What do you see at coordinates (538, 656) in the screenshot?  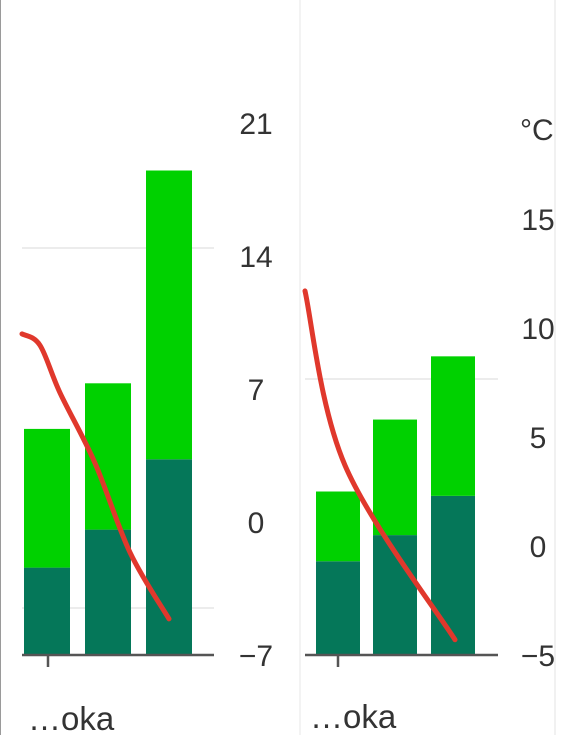 I see `chart-2-tick-label: −5` at bounding box center [538, 656].